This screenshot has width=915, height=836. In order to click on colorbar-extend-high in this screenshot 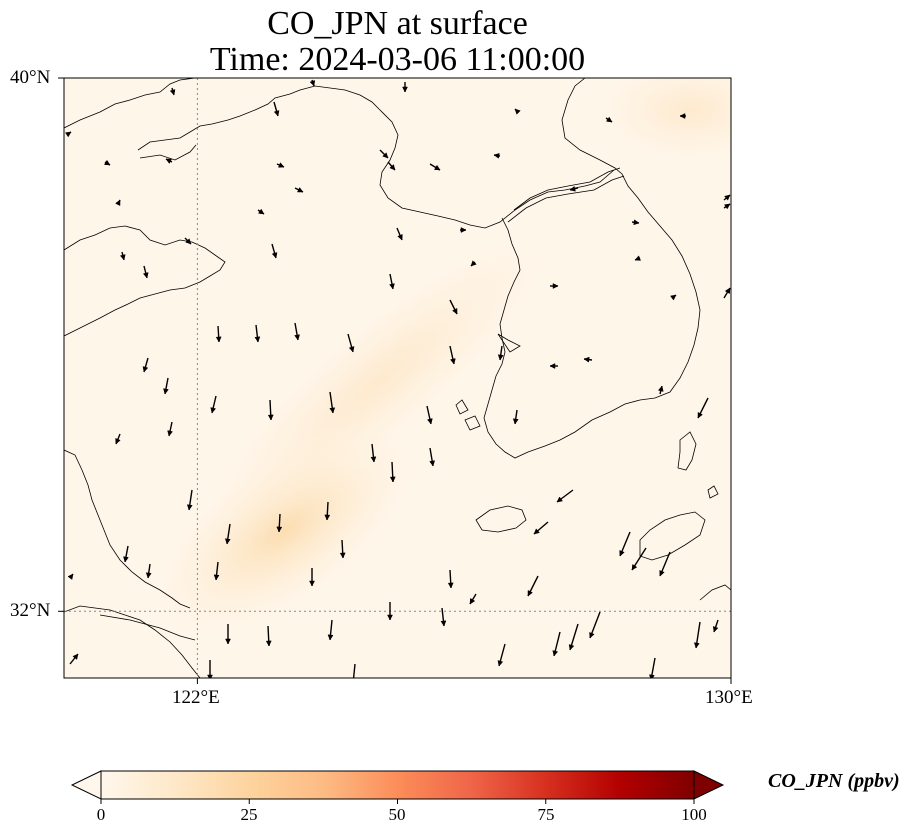, I will do `click(709, 785)`.